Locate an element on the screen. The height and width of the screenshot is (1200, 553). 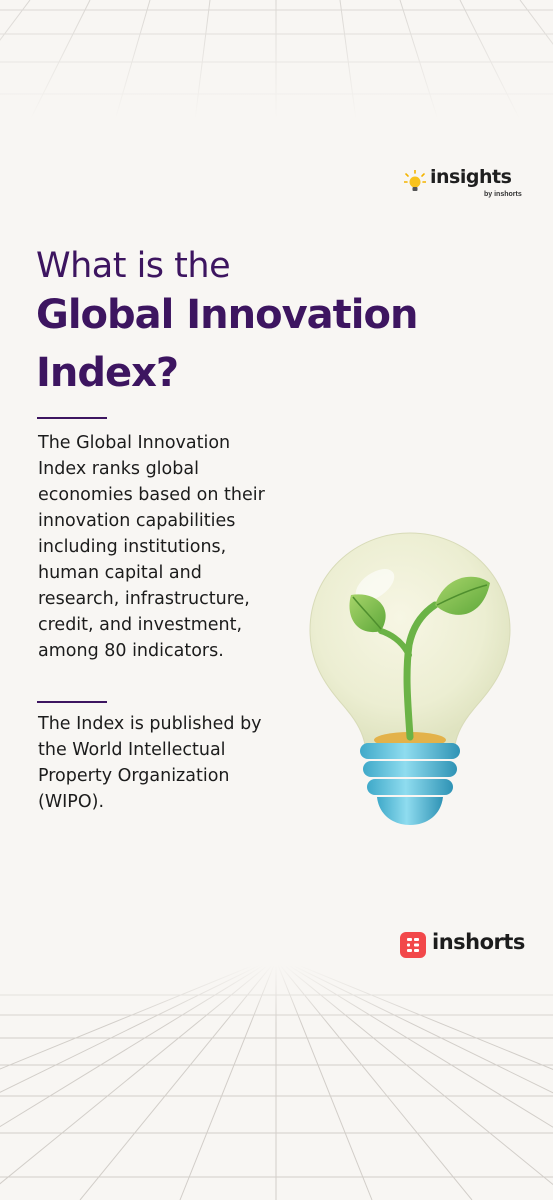
insights-brand: insights by inshorts is located at coordinates (463, 186).